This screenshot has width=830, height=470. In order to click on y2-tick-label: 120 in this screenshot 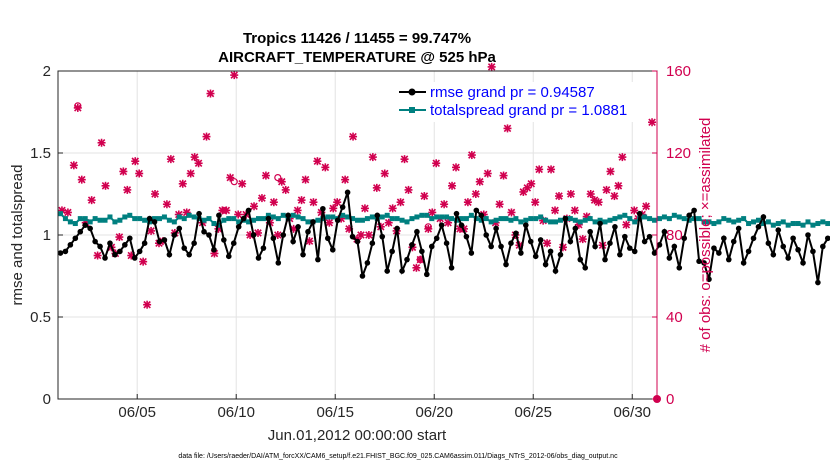, I will do `click(678, 153)`.